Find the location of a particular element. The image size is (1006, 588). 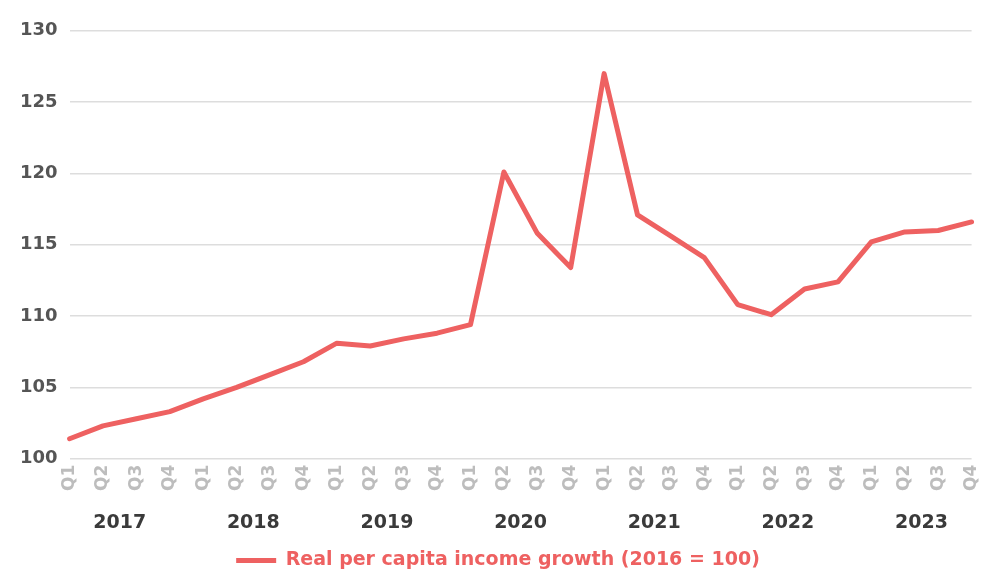

y-tick-label: 105 is located at coordinates (39, 386).